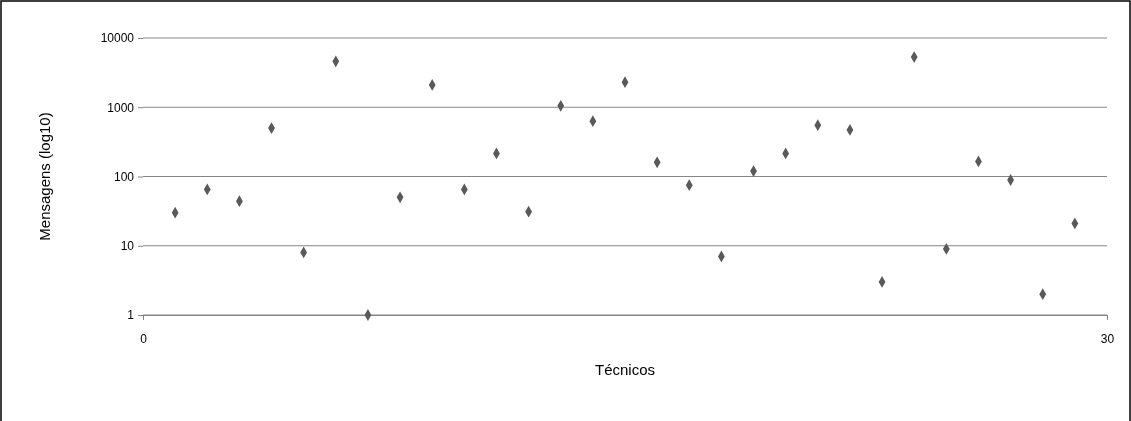 The width and height of the screenshot is (1131, 421). I want to click on x-axis-title: Técnicos, so click(625, 369).